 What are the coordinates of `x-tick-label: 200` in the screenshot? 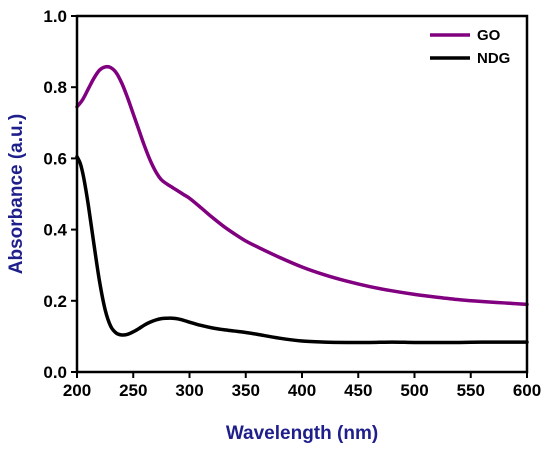 It's located at (77, 390).